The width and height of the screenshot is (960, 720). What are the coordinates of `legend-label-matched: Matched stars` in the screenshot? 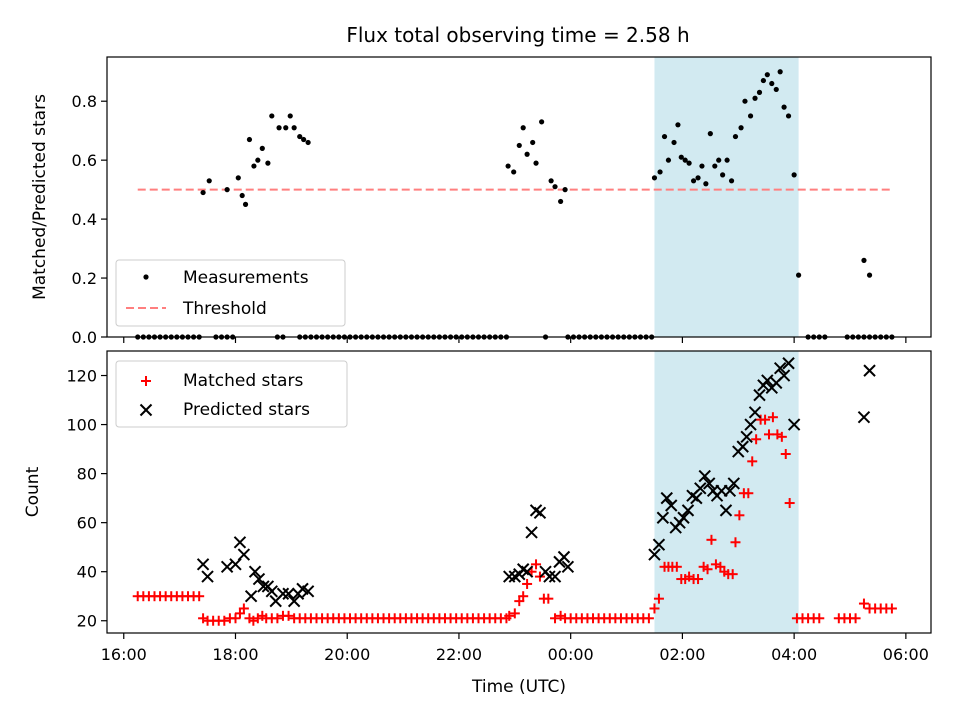 It's located at (243, 381).